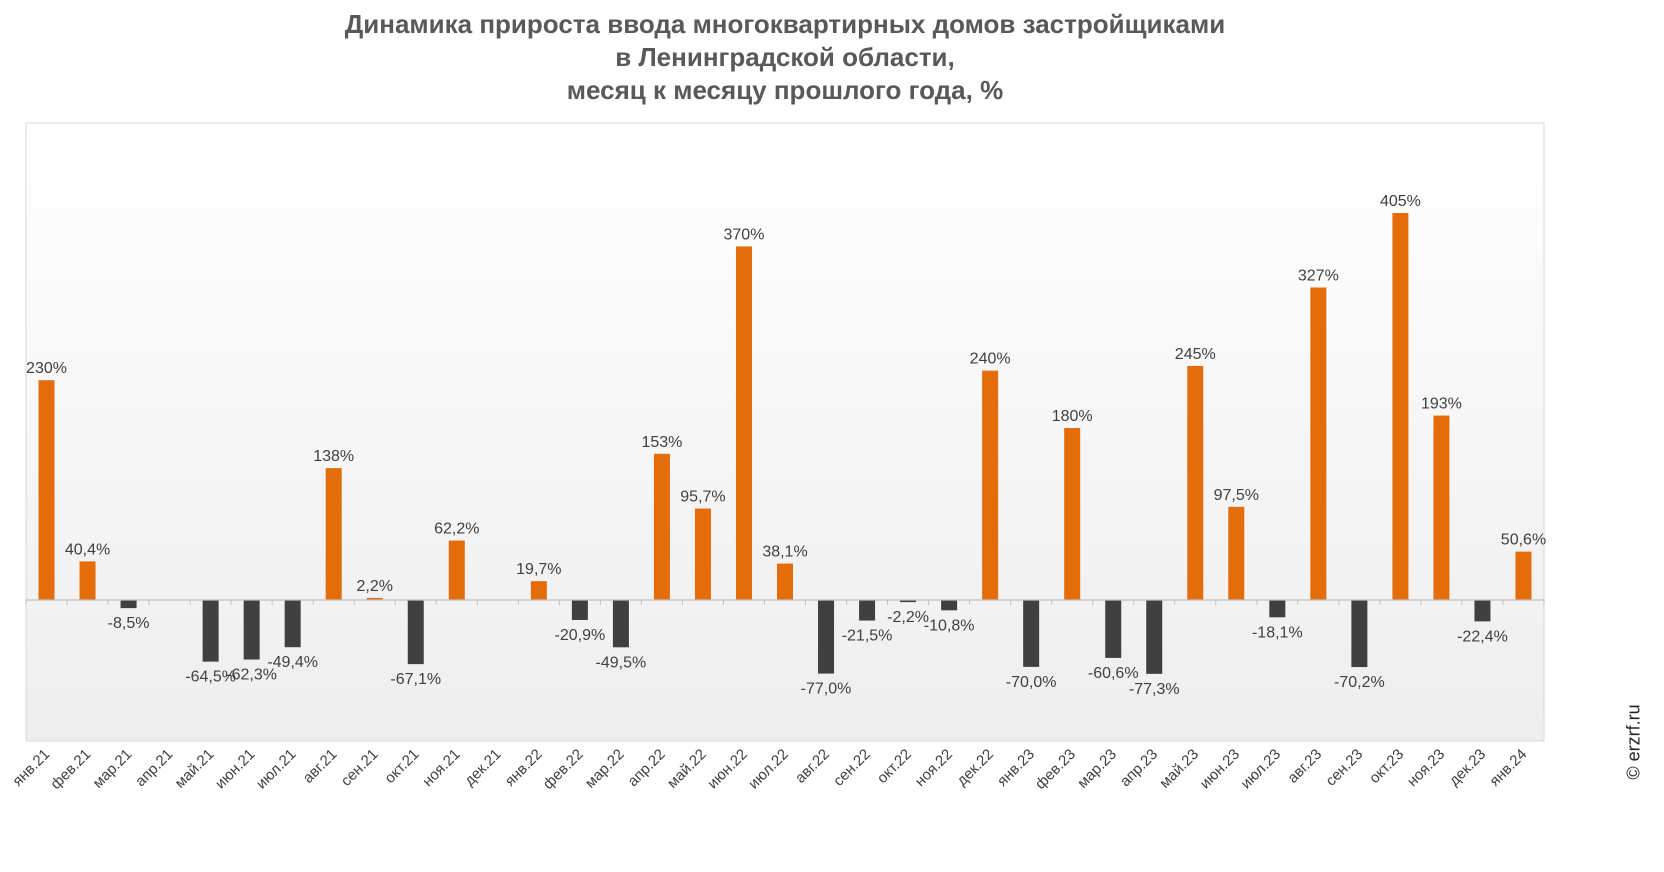 Image resolution: width=1664 pixels, height=872 pixels. I want to click on data-label: -60,6%, so click(1113, 673).